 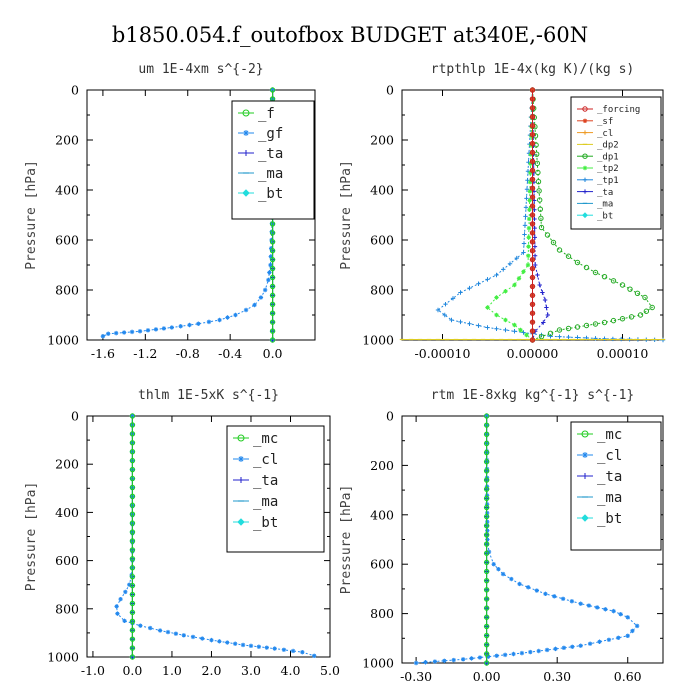 What do you see at coordinates (618, 110) in the screenshot?
I see `legend-label: _forcing` at bounding box center [618, 110].